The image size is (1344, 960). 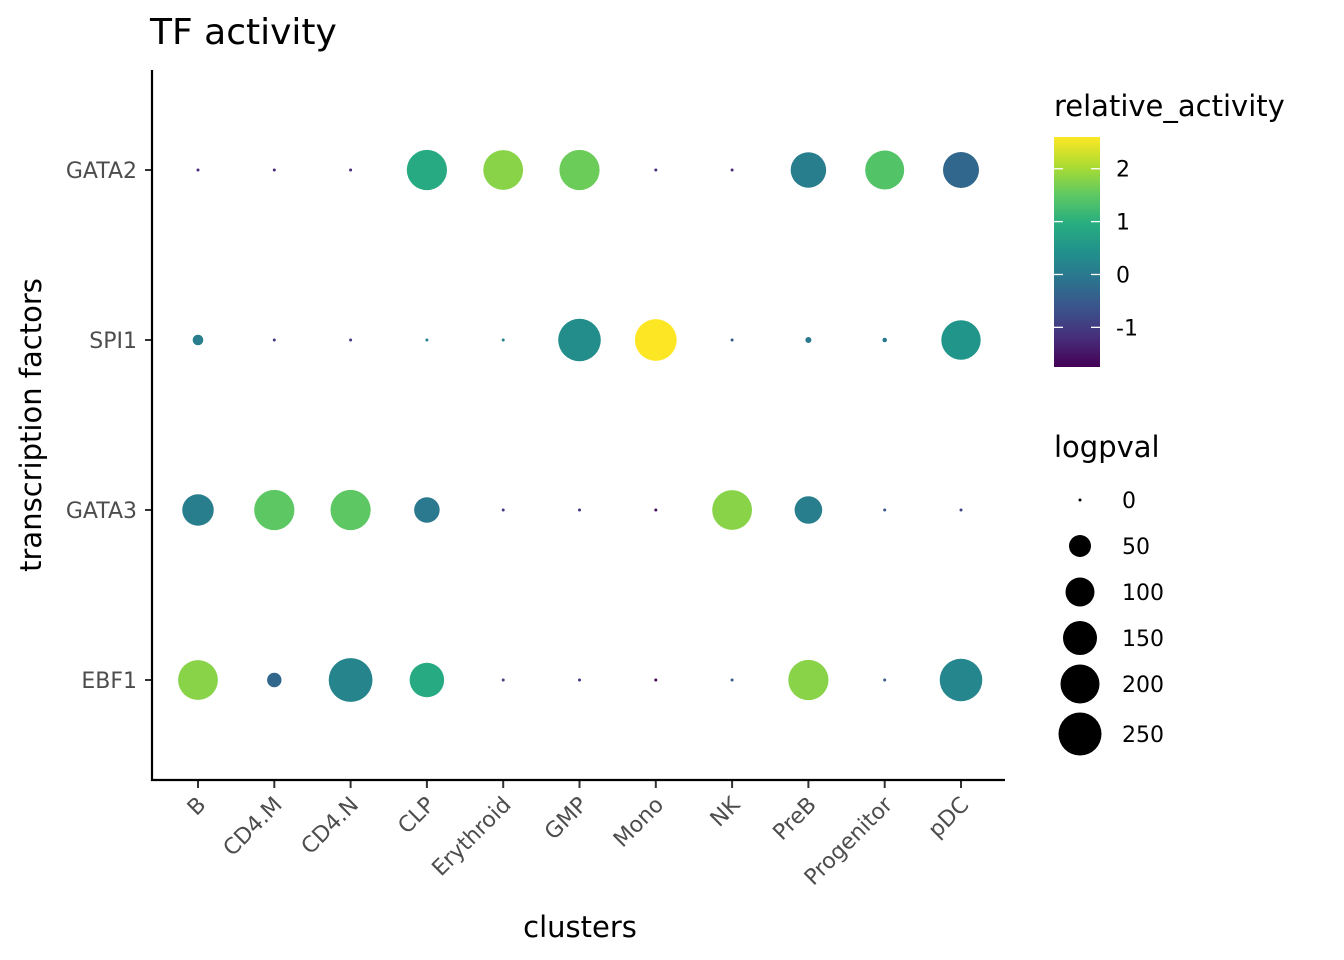 What do you see at coordinates (961, 170) in the screenshot?
I see `point-gata2-pdc` at bounding box center [961, 170].